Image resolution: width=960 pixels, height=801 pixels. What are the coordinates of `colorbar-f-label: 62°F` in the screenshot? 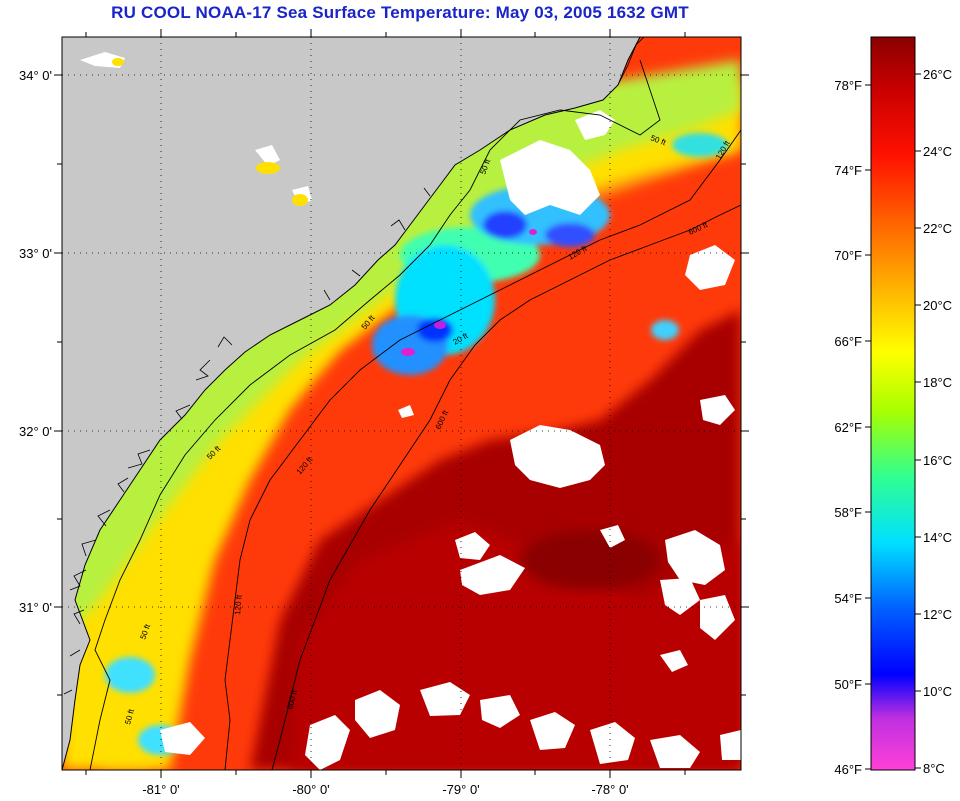 It's located at (848, 427).